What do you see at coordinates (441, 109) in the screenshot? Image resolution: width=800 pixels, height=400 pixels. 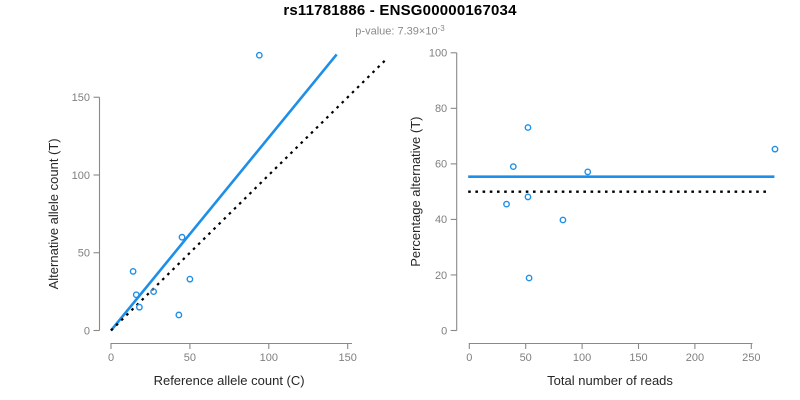 I see `y-tick-label: 80` at bounding box center [441, 109].